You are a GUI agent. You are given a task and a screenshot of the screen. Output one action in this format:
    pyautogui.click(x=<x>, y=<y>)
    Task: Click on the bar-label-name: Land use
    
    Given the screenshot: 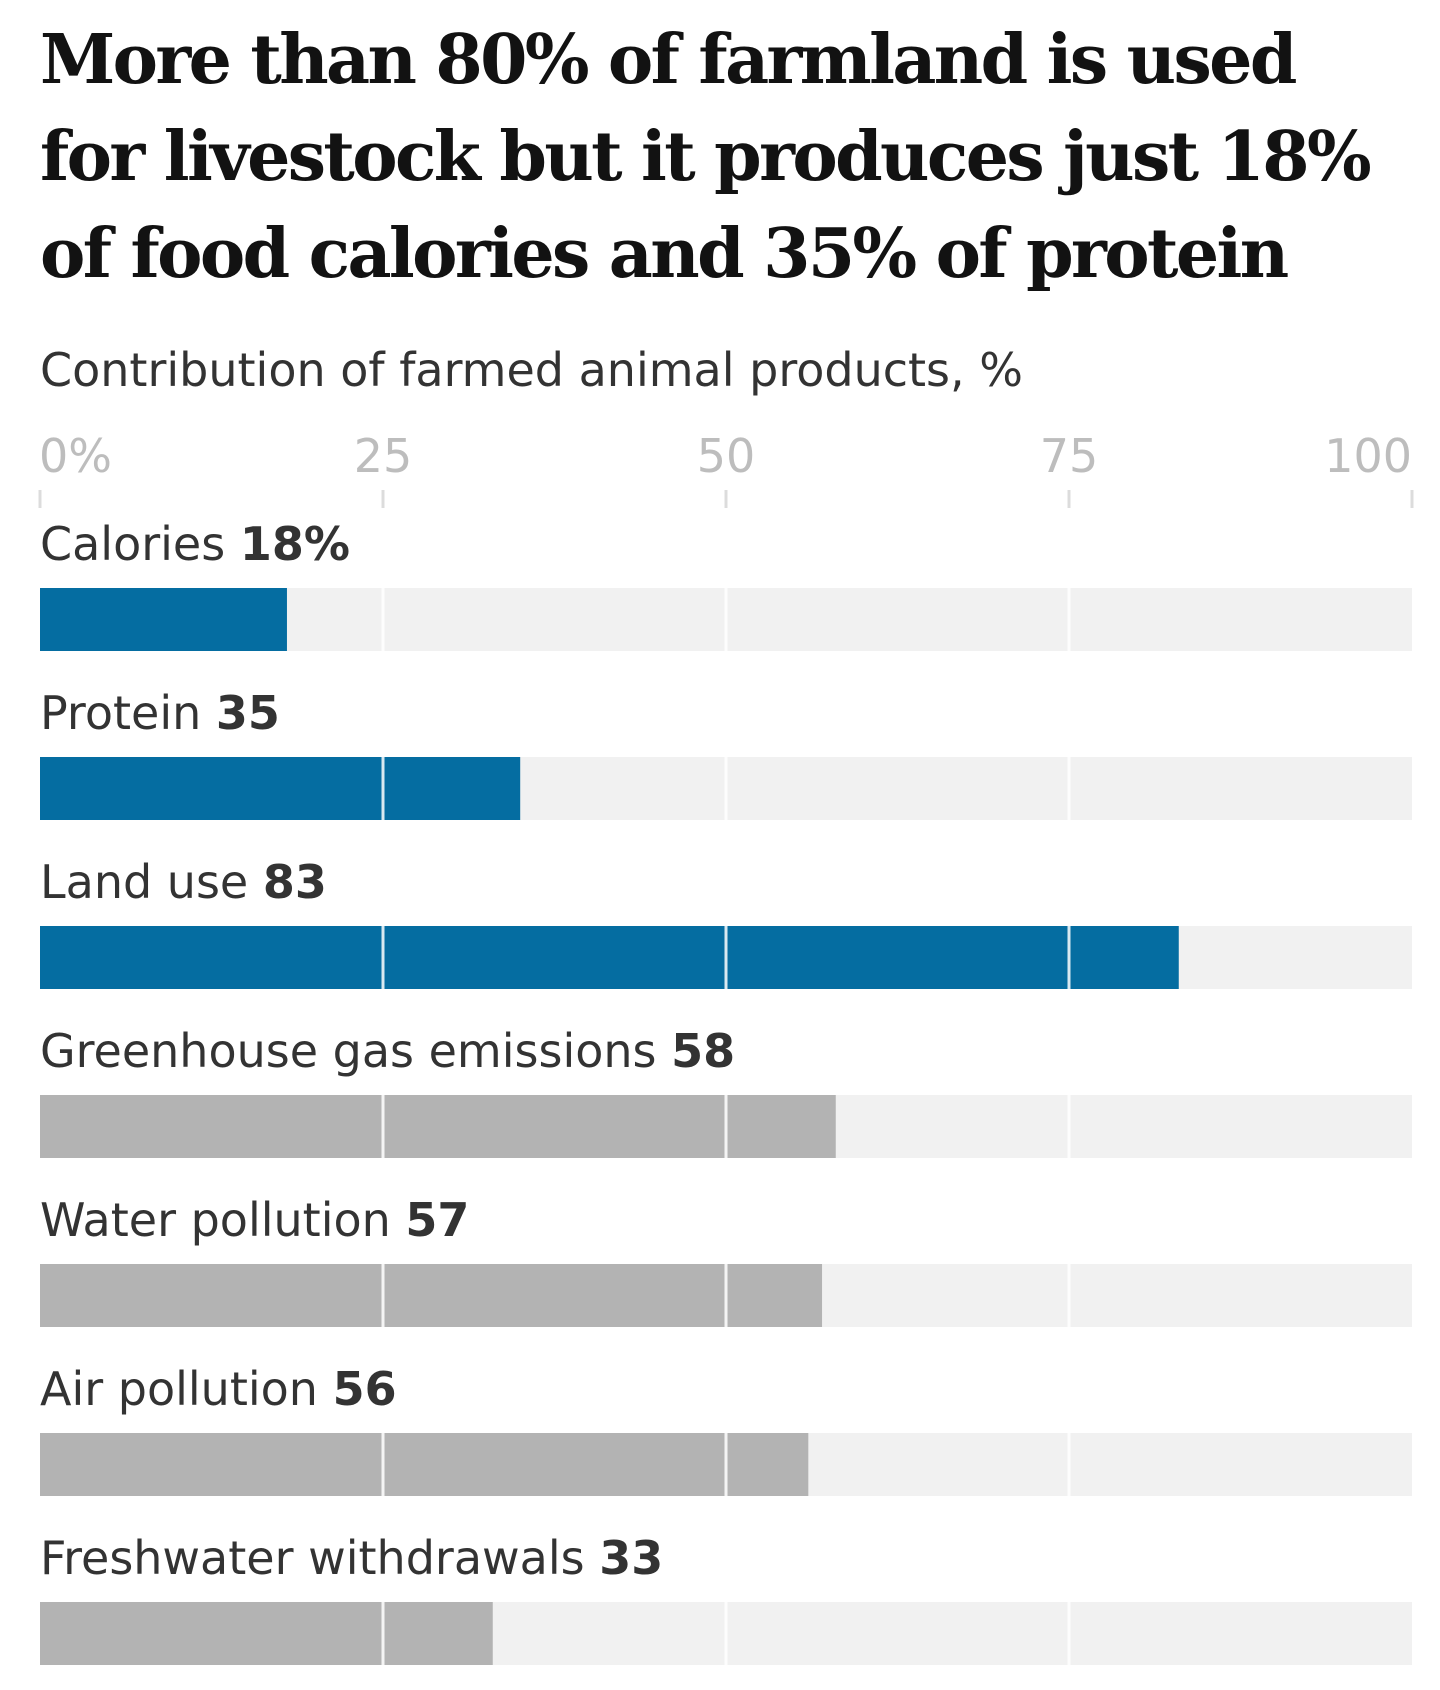 What is the action you would take?
    pyautogui.click(x=151, y=882)
    